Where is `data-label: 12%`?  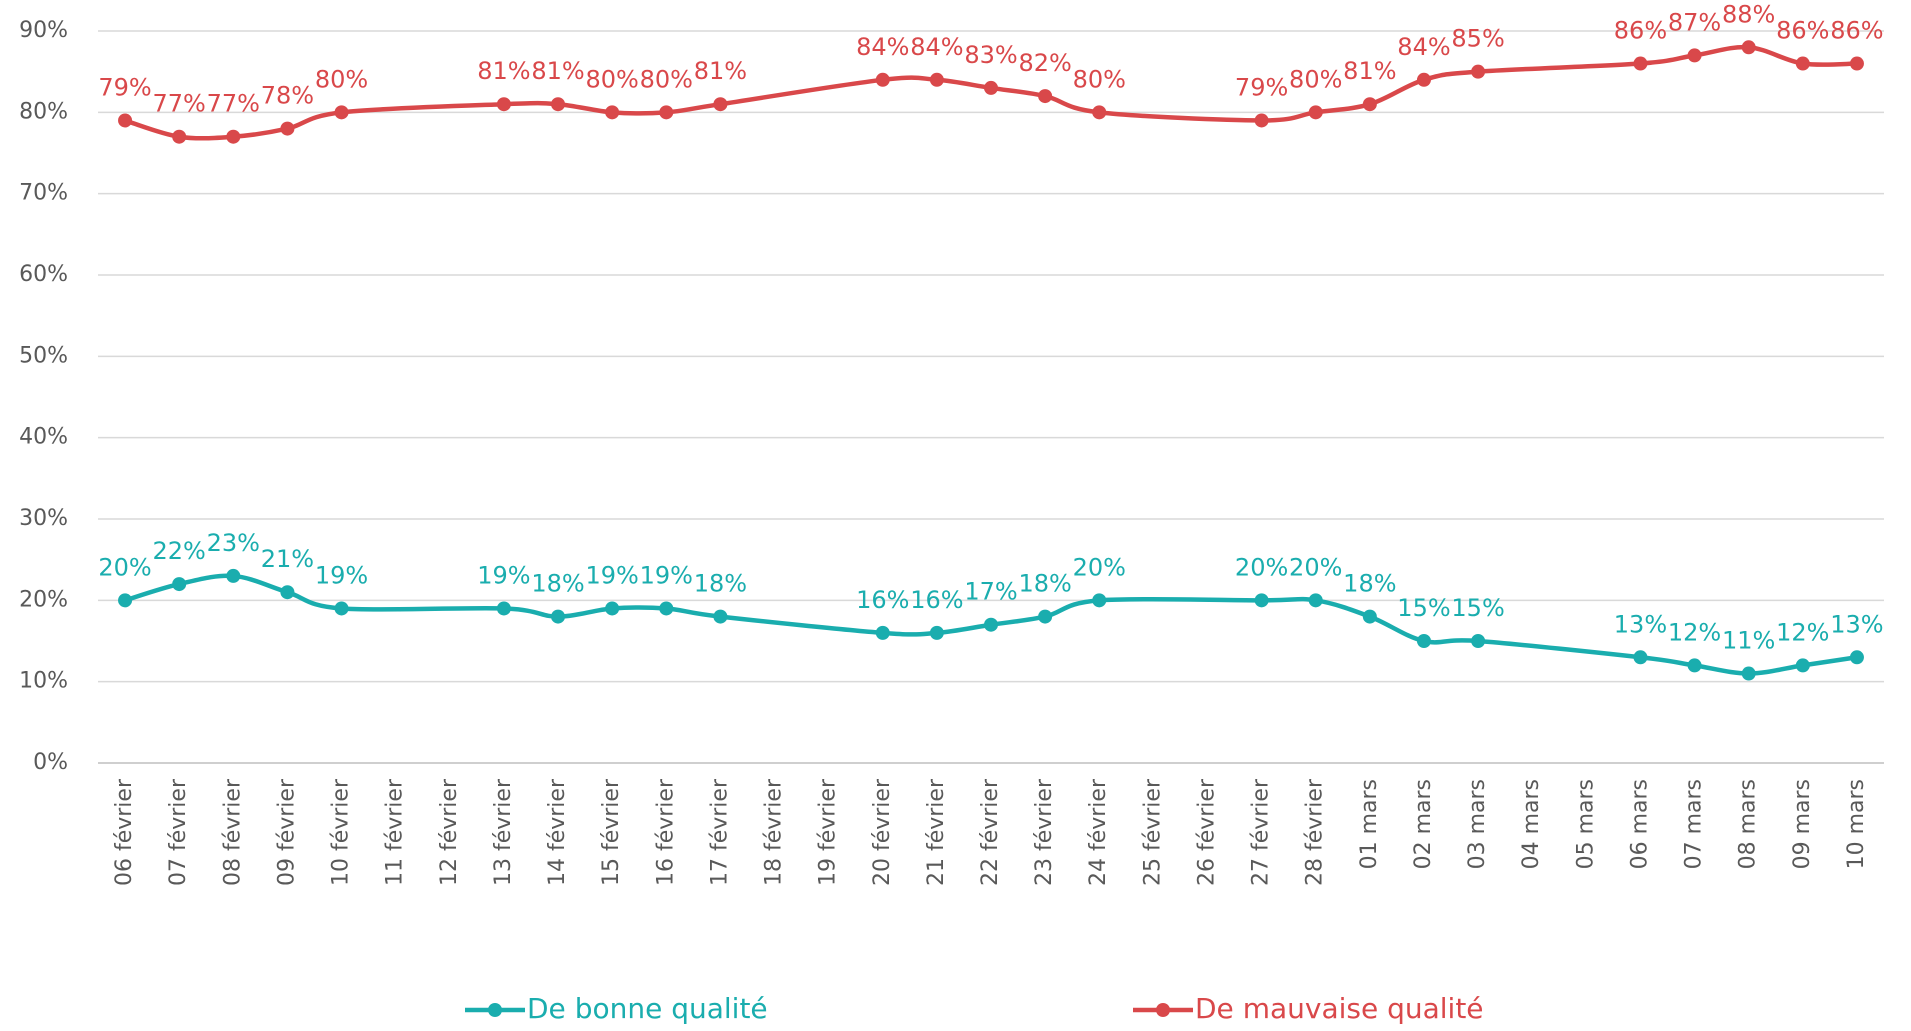
data-label: 12% is located at coordinates (1694, 632).